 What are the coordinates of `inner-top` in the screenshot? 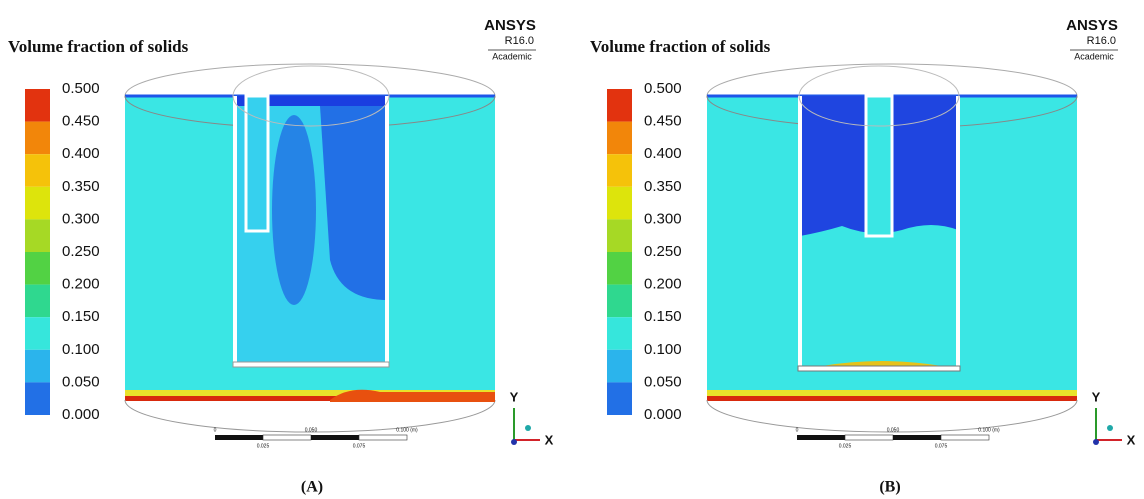 It's located at (312, 101).